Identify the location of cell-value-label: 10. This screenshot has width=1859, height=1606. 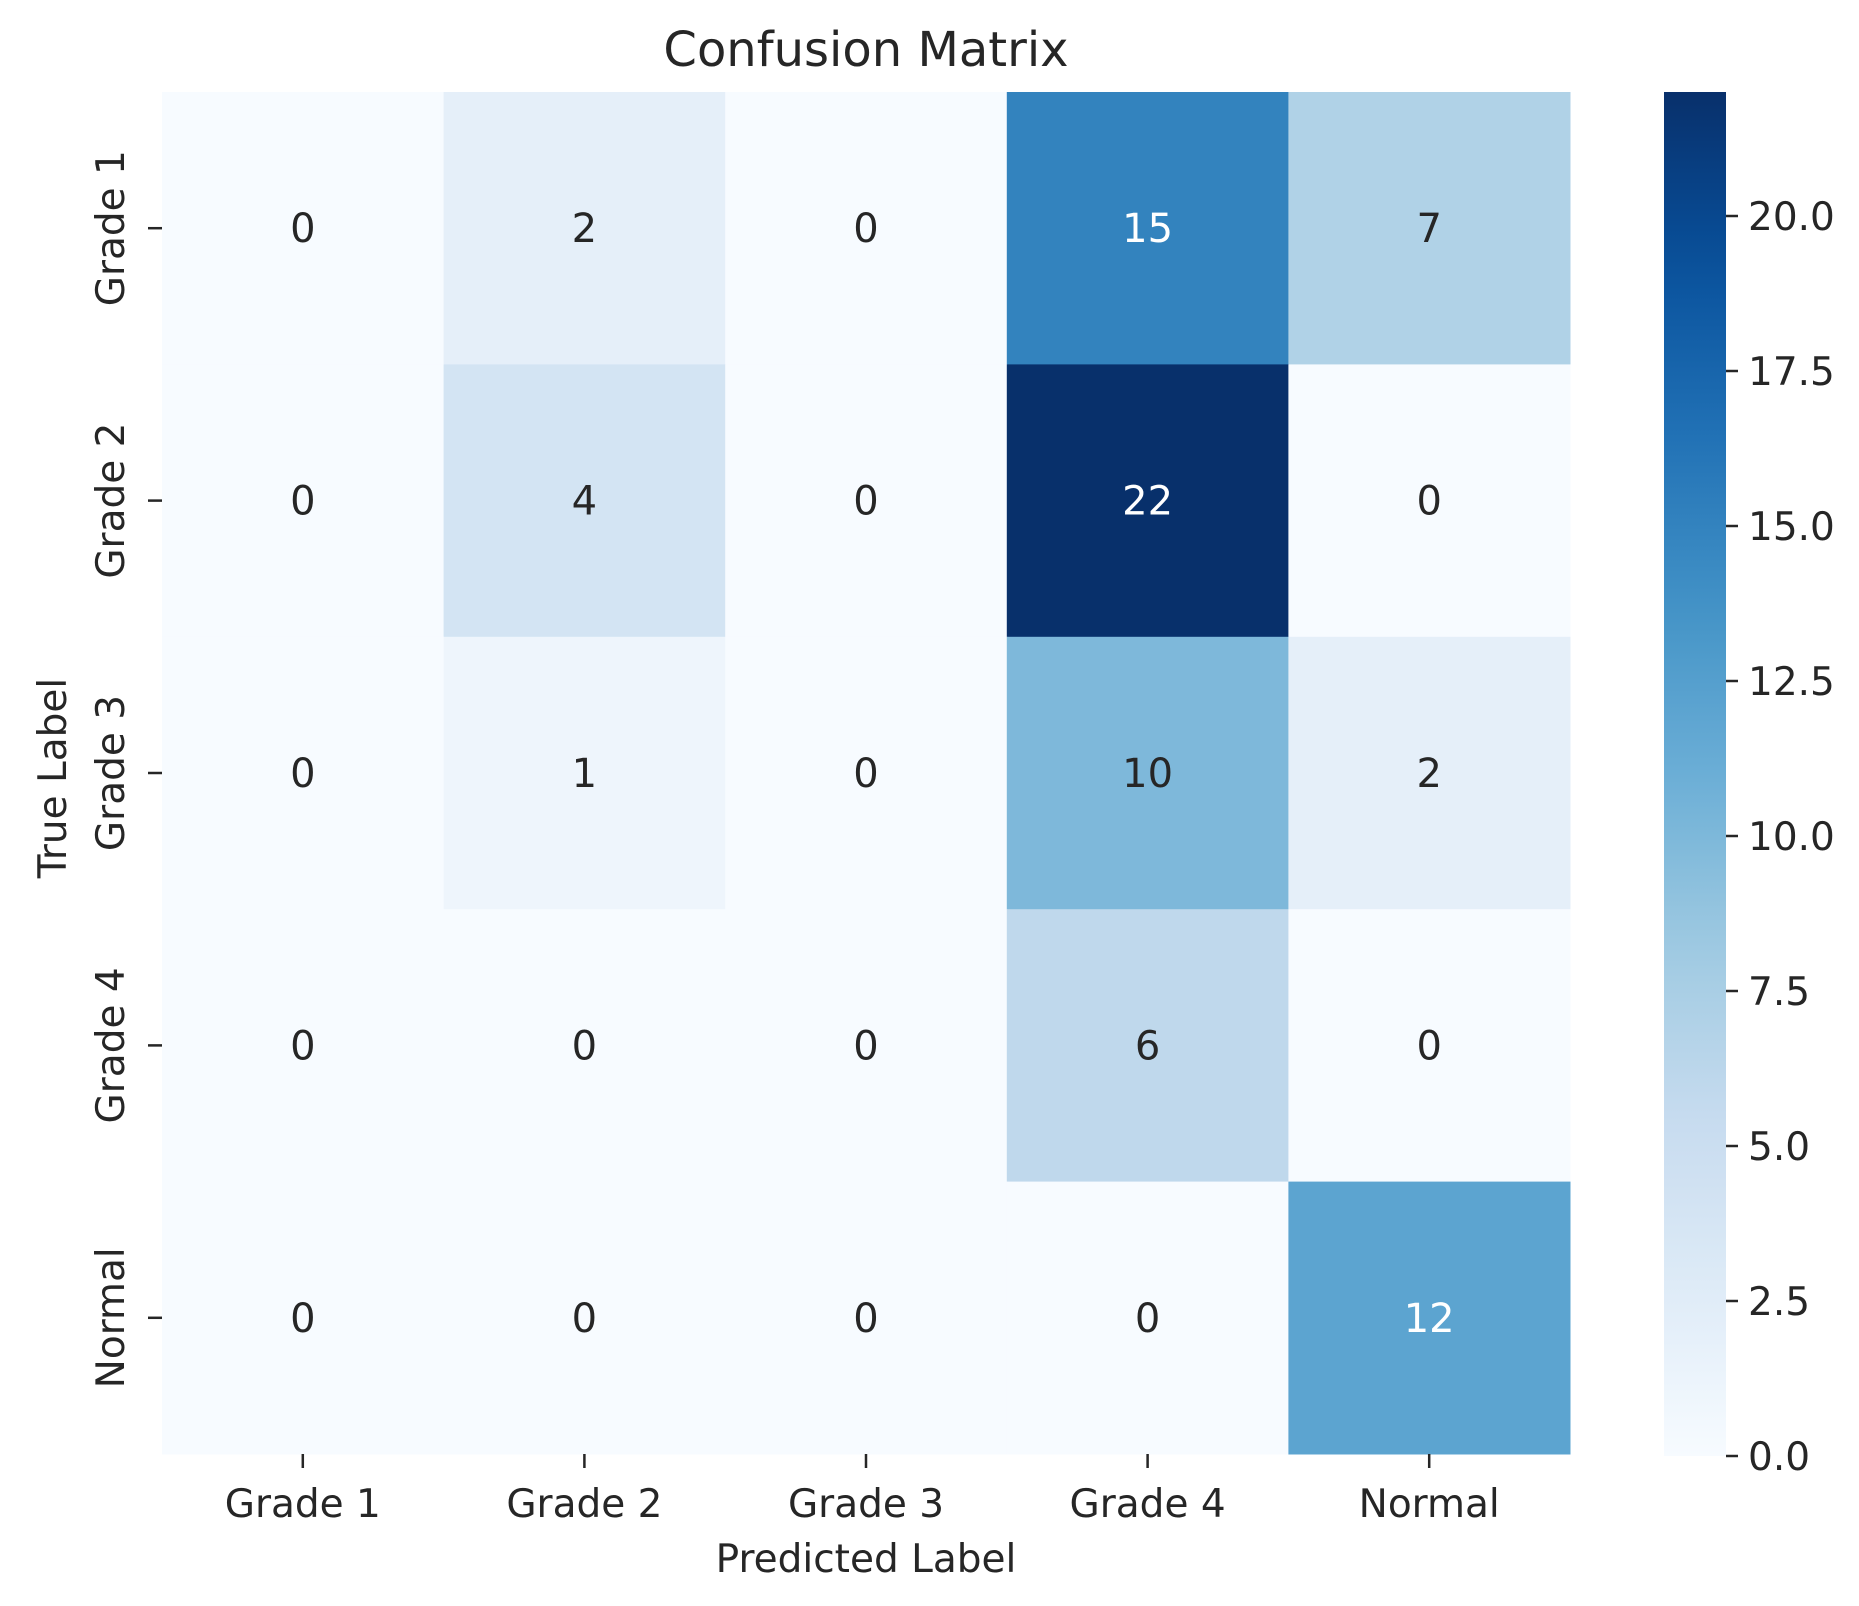
(1147, 774).